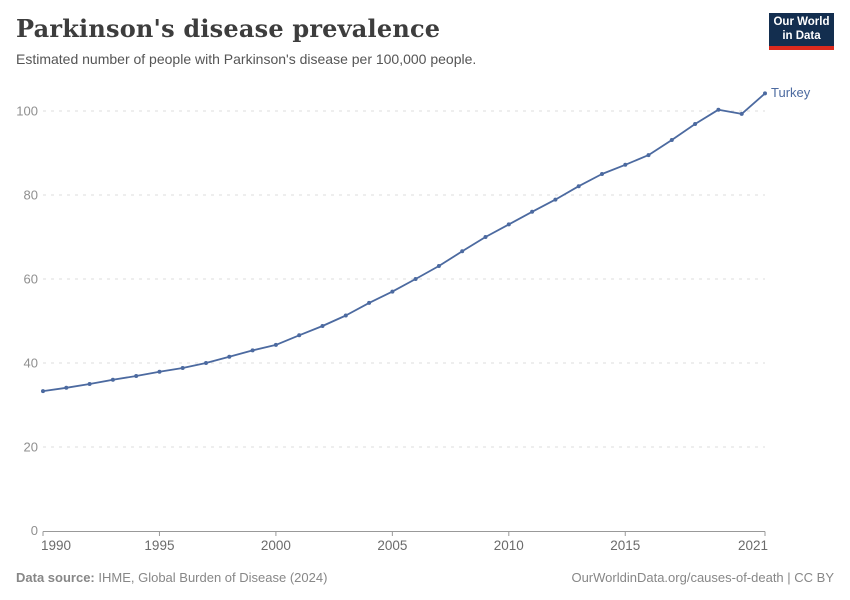  Describe the element at coordinates (31, 447) in the screenshot. I see `y-tick-label-20: 20` at that location.